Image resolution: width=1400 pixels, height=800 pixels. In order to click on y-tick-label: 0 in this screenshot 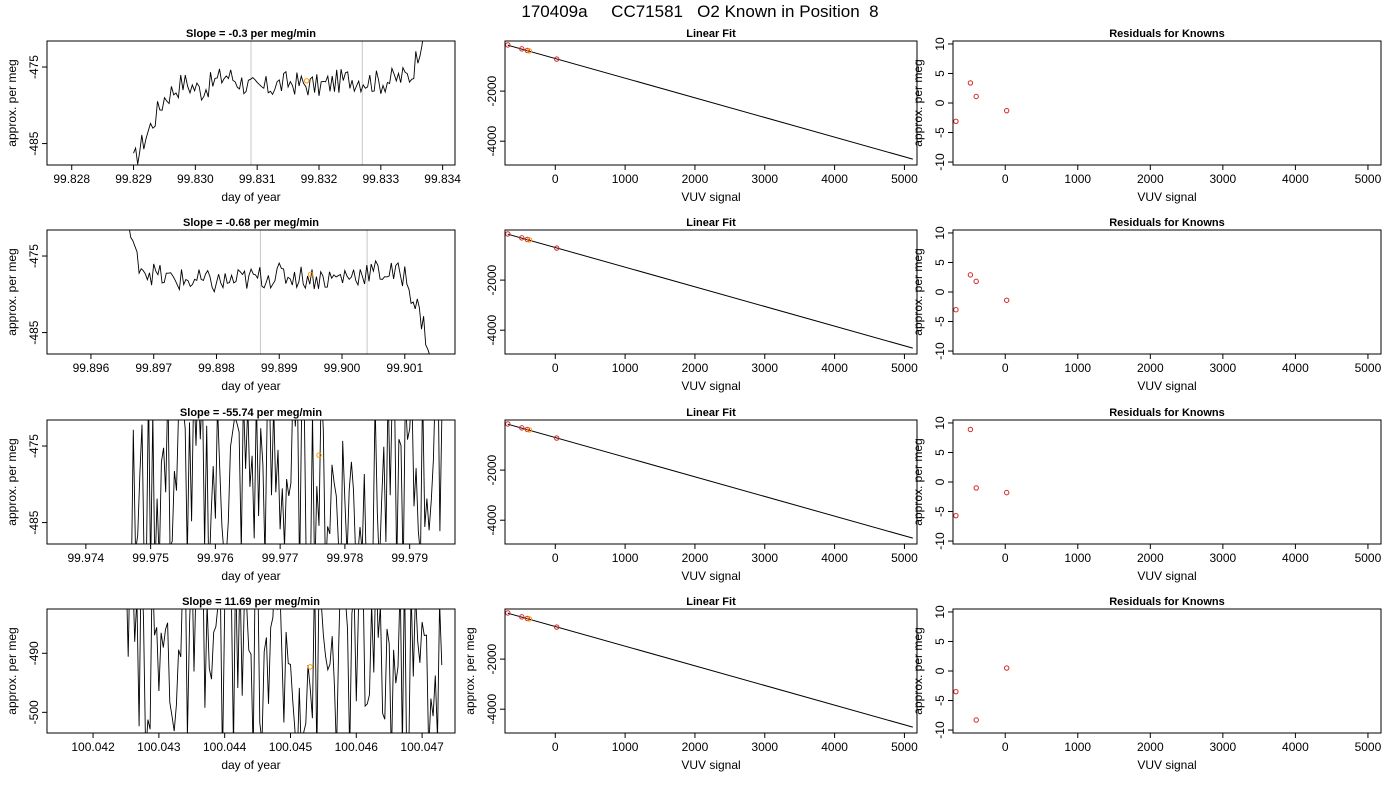, I will do `click(940, 102)`.